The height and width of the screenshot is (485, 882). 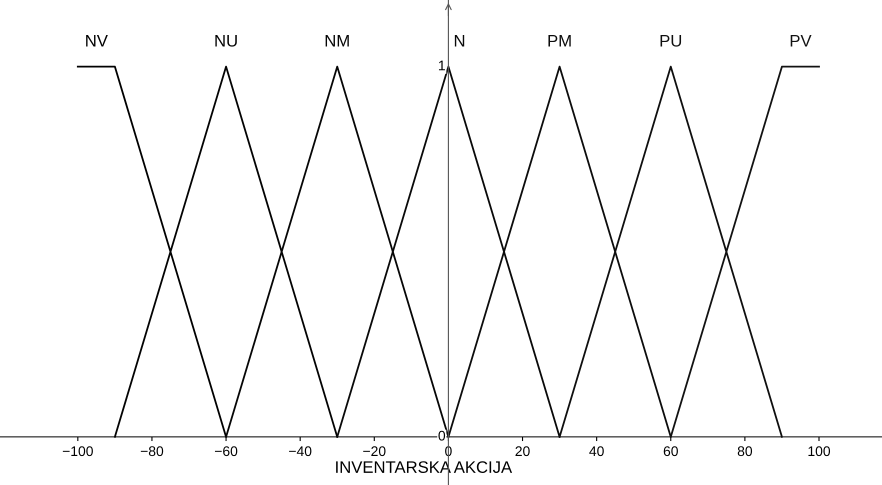 I want to click on series-label: NM, so click(x=337, y=41).